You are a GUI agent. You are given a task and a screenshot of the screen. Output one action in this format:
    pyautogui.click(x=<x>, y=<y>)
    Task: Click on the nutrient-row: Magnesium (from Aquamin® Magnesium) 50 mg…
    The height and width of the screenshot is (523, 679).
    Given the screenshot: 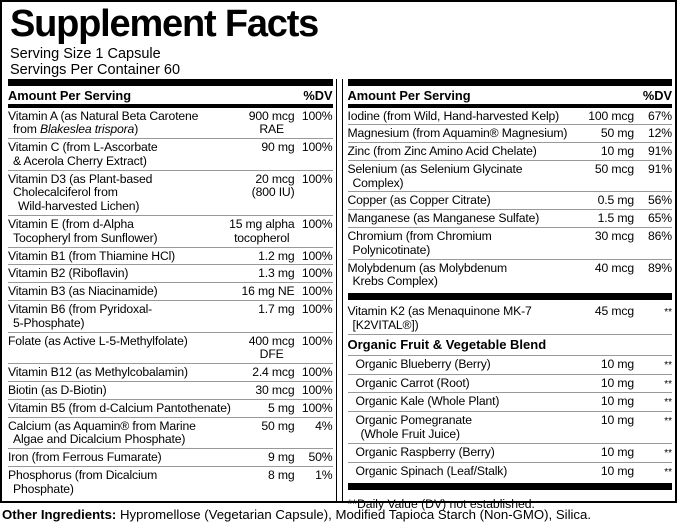 What is the action you would take?
    pyautogui.click(x=509, y=133)
    